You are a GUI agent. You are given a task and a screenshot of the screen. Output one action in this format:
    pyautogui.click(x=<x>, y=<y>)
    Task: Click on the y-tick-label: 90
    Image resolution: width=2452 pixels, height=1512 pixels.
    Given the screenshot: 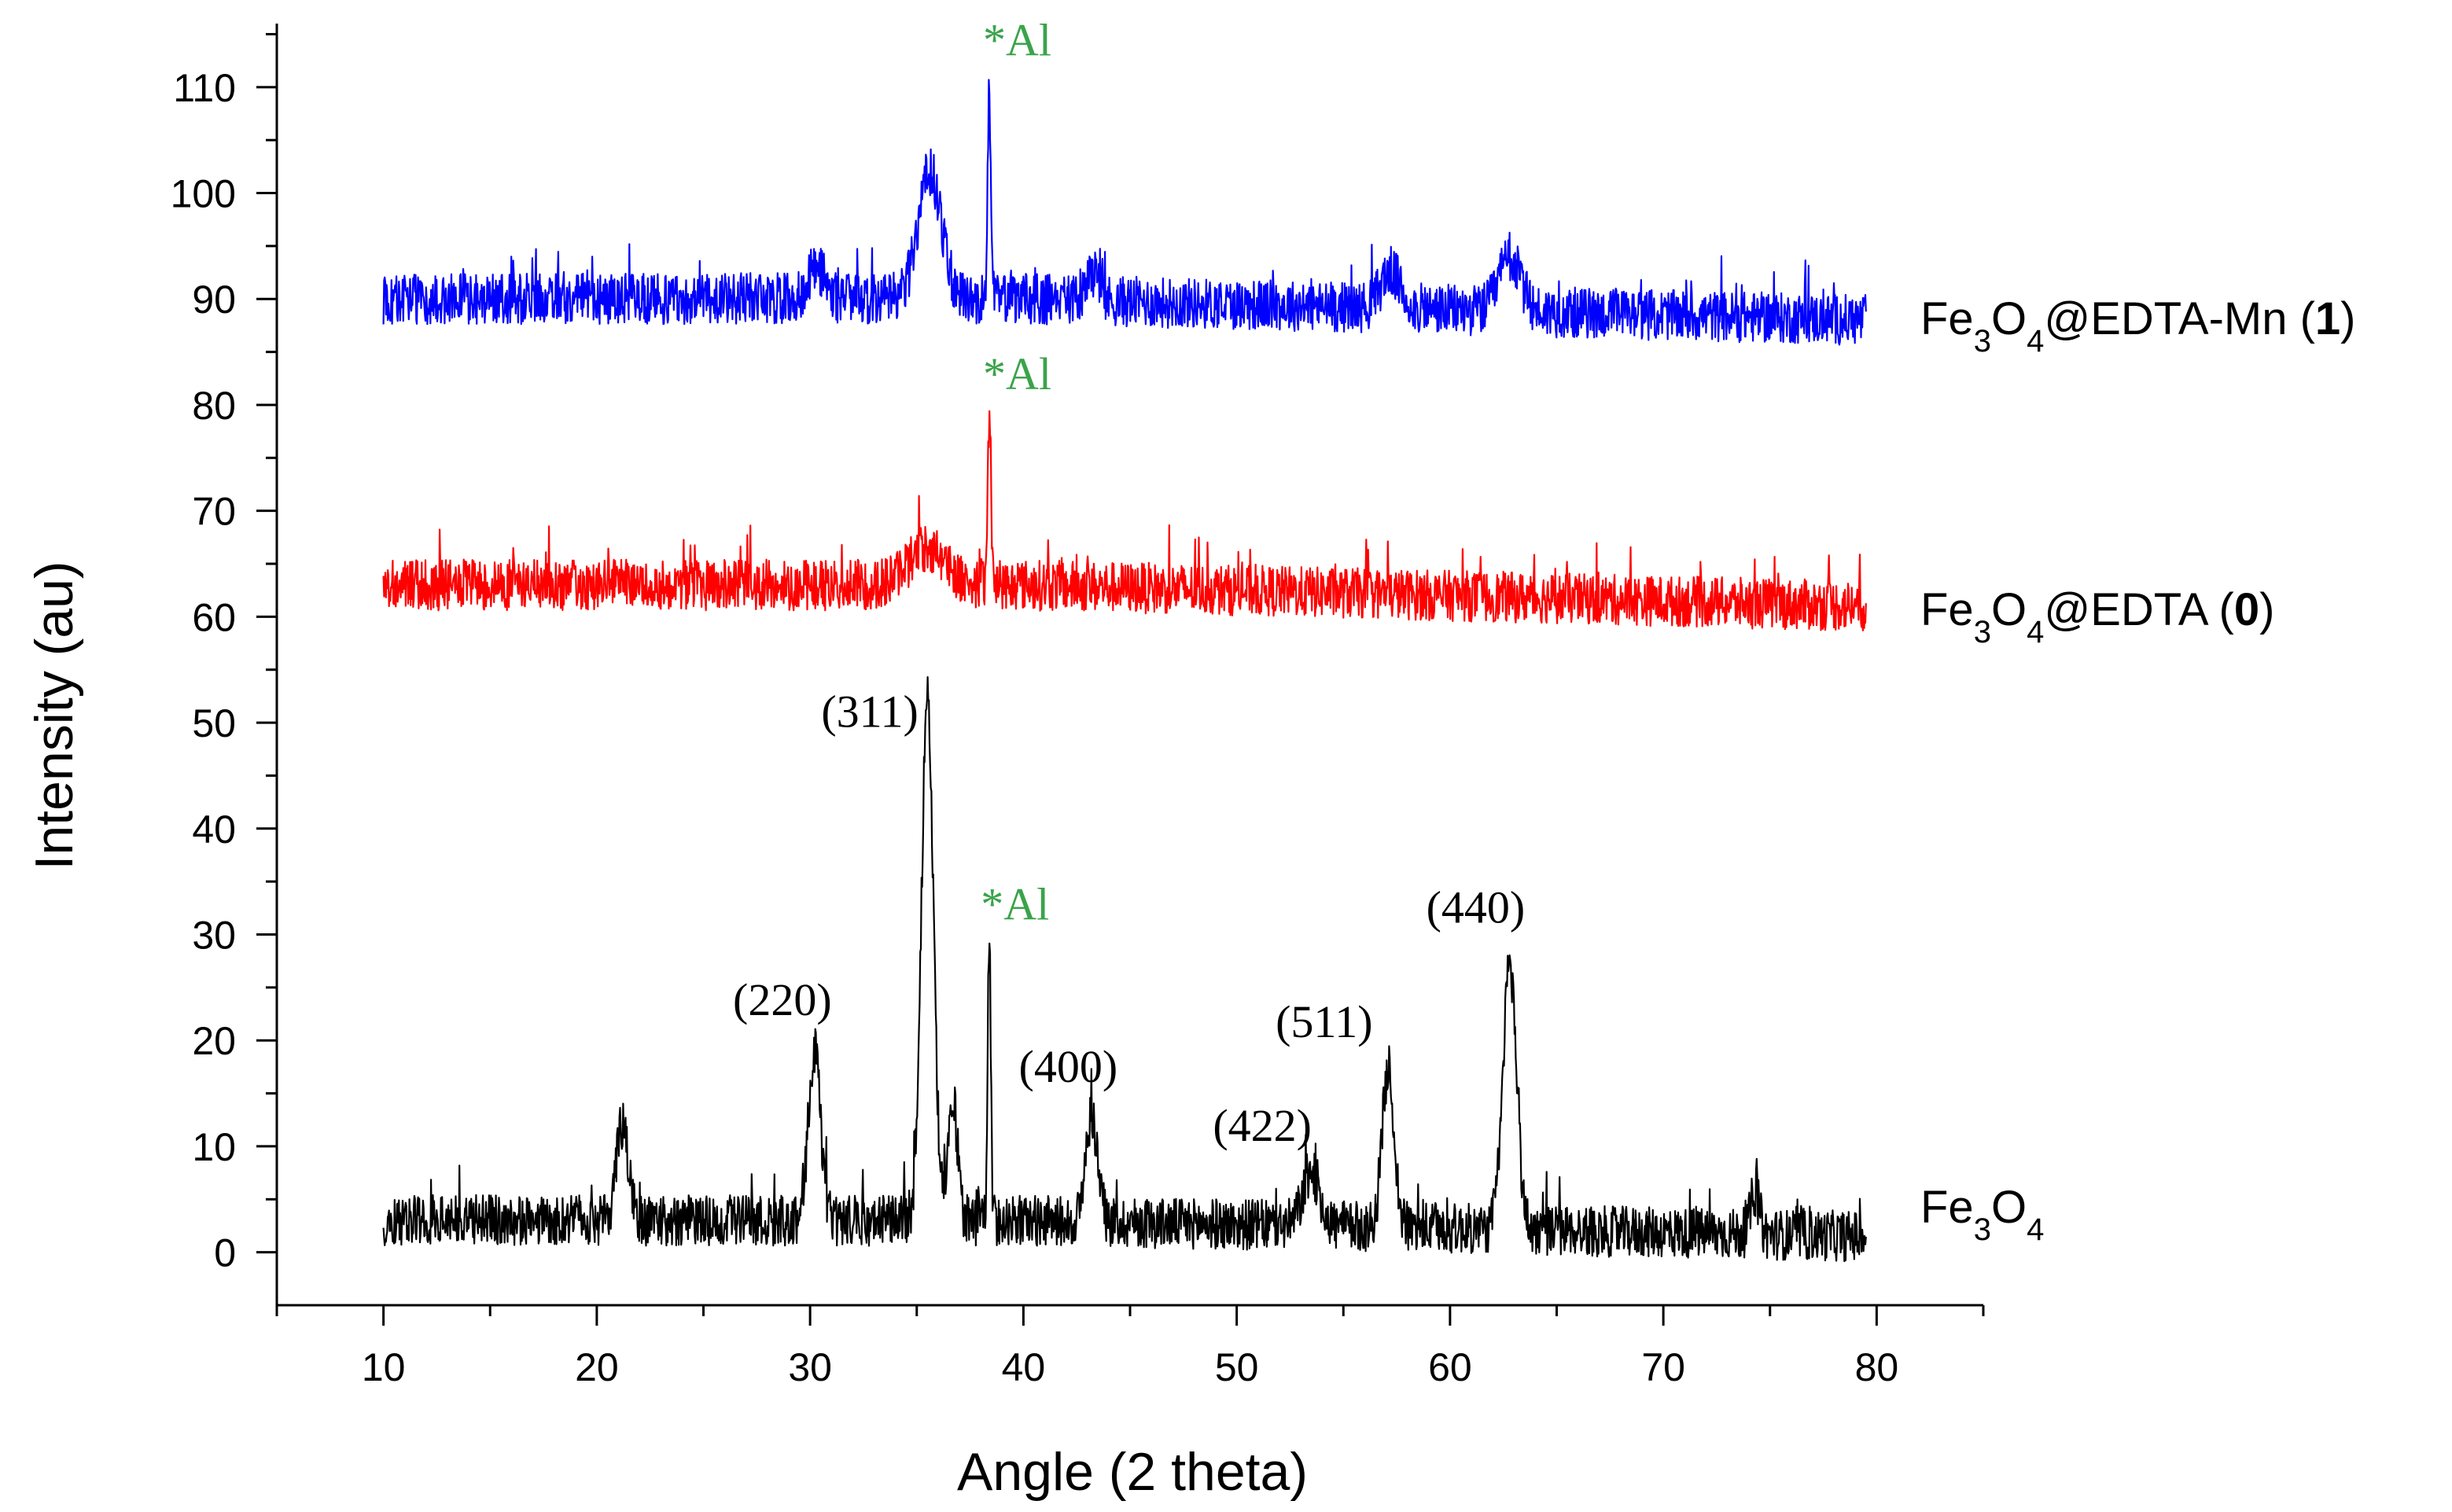 What is the action you would take?
    pyautogui.click(x=214, y=300)
    